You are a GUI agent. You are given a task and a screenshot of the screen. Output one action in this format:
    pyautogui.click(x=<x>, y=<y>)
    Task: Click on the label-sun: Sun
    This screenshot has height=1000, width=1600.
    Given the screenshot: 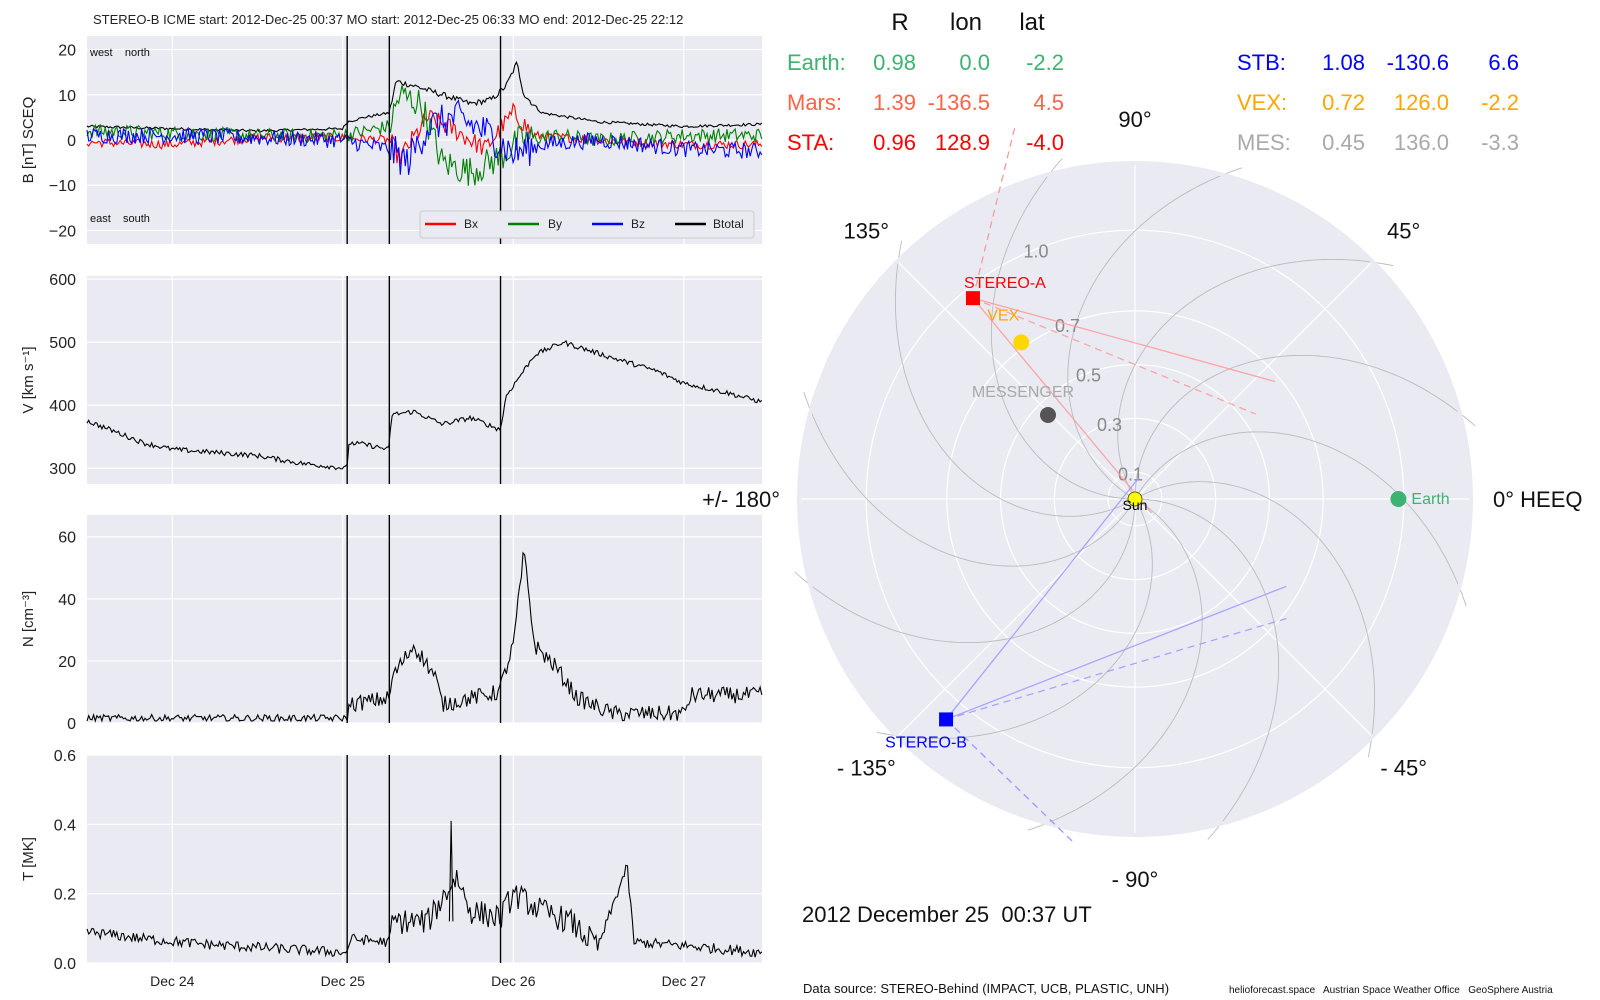 What is the action you would take?
    pyautogui.click(x=1135, y=505)
    